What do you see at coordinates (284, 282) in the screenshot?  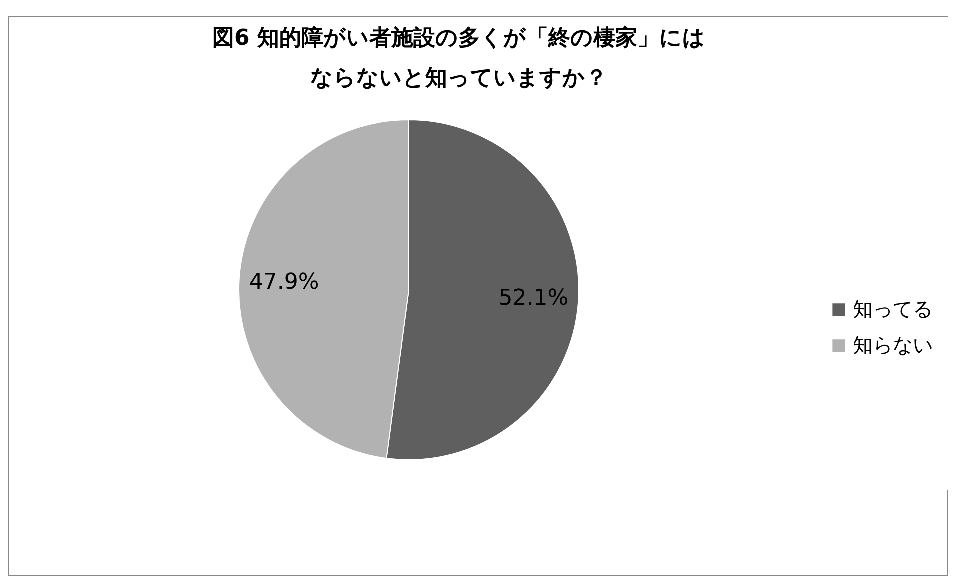 I see `data-label: 47.9%` at bounding box center [284, 282].